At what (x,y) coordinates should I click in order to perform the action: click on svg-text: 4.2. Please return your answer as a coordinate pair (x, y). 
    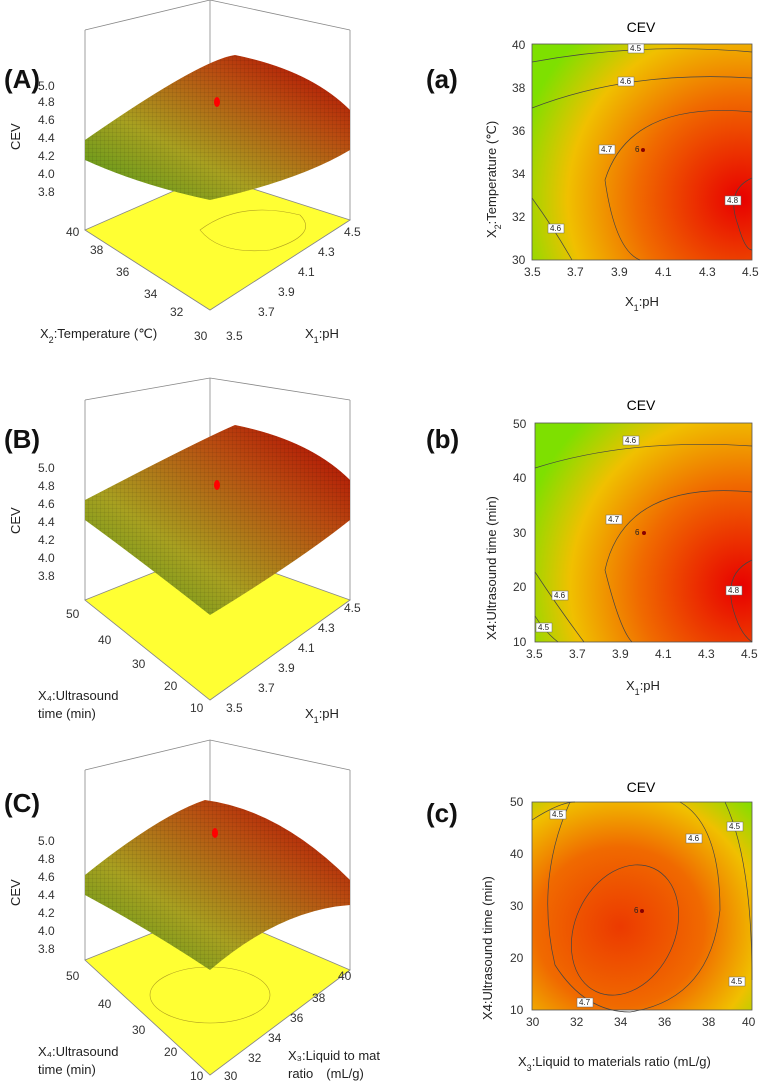
    Looking at the image, I should click on (46, 540).